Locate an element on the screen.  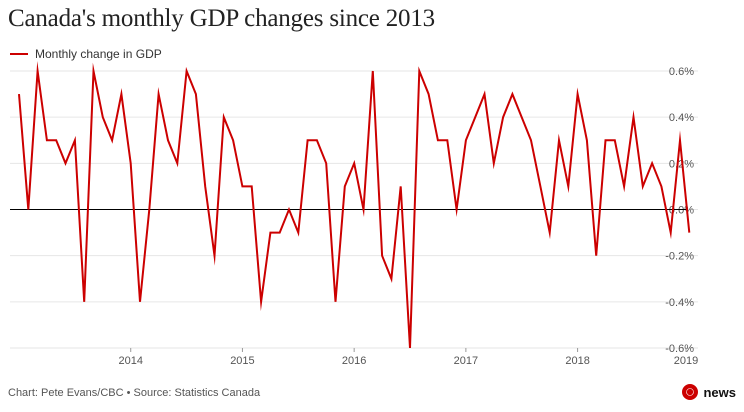
legend-swatch is located at coordinates (19, 54).